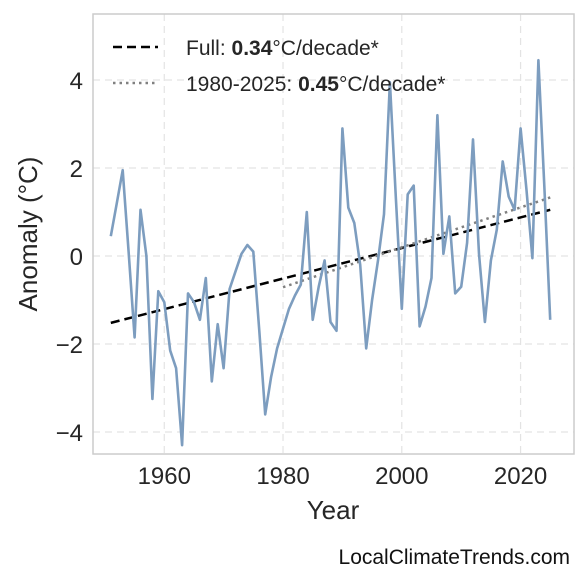  What do you see at coordinates (76, 169) in the screenshot?
I see `y-tick-label: 2` at bounding box center [76, 169].